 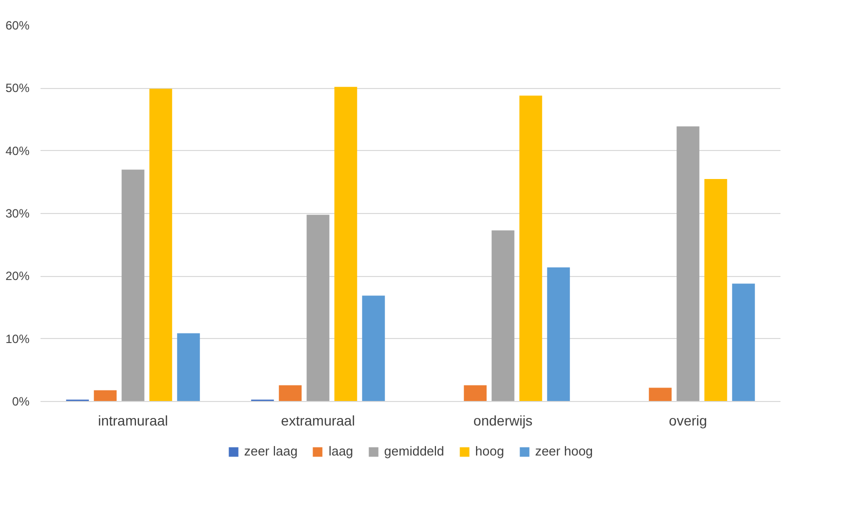 I want to click on y-tick-label: 50%, so click(x=17, y=88).